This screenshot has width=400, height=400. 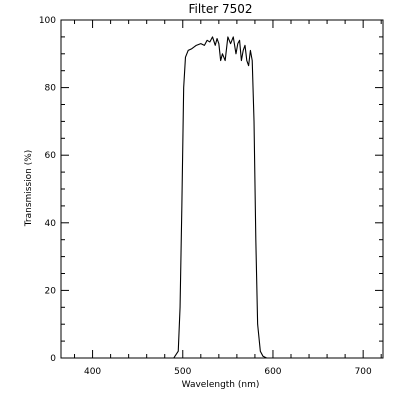 I want to click on x-tick-label: 500, so click(x=182, y=372).